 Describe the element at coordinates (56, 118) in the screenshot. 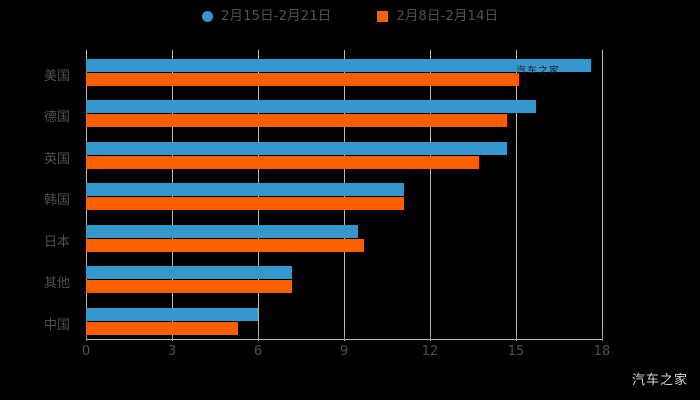

I see `y-axis-label: 德国` at that location.